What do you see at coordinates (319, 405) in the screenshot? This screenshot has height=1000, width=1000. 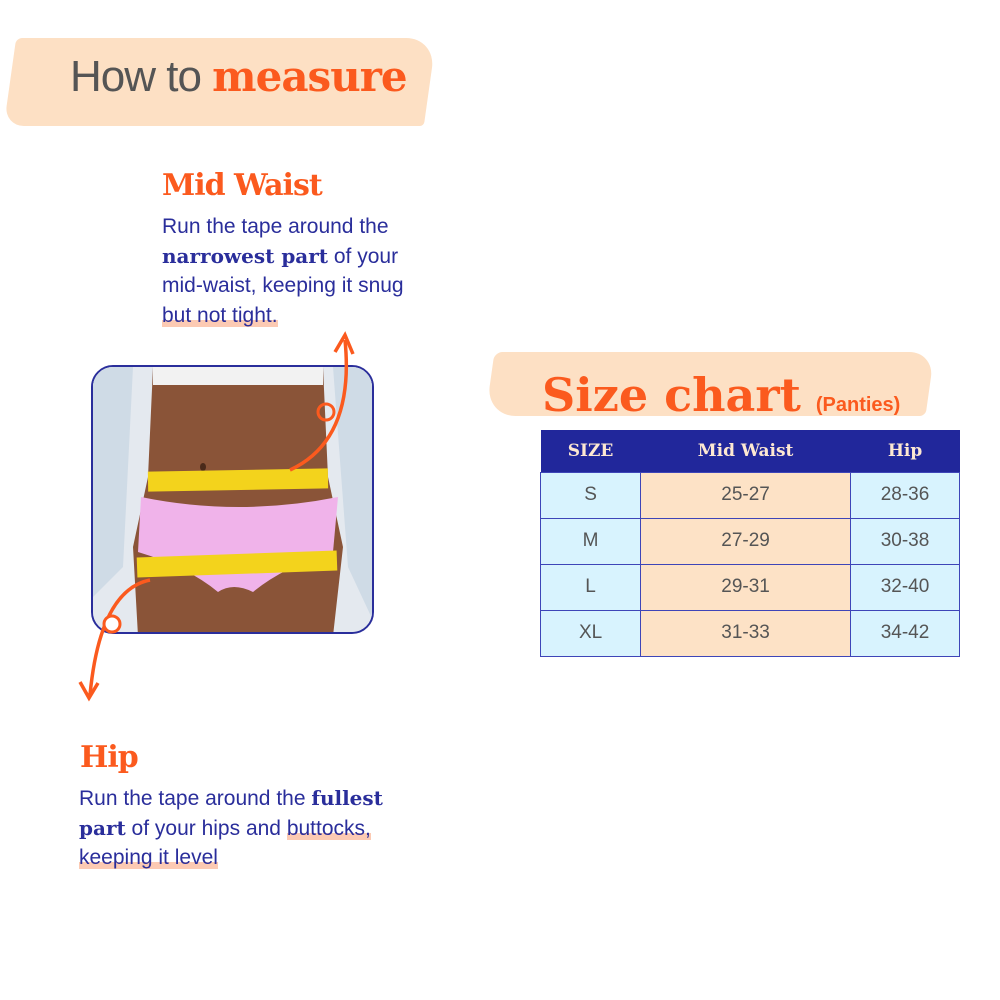 I see `arrow-up-icon` at bounding box center [319, 405].